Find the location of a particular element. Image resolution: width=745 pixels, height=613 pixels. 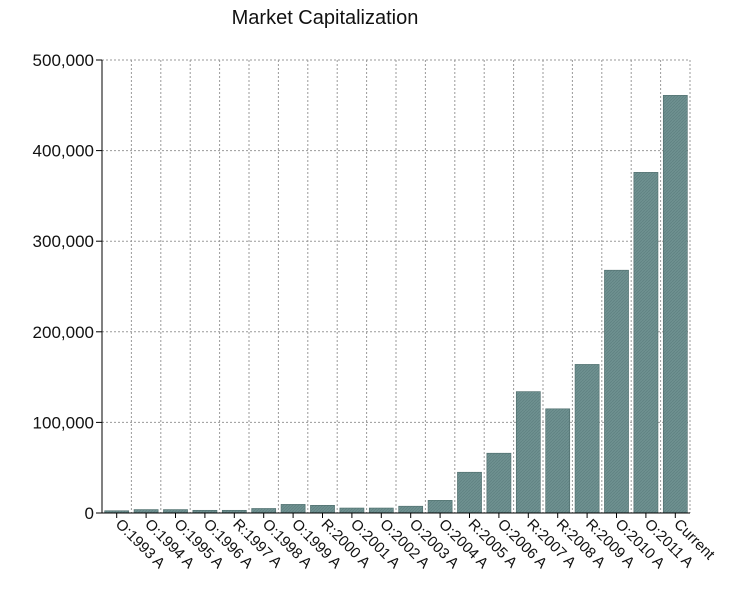

y-tick-label: 500,000 is located at coordinates (63, 60).